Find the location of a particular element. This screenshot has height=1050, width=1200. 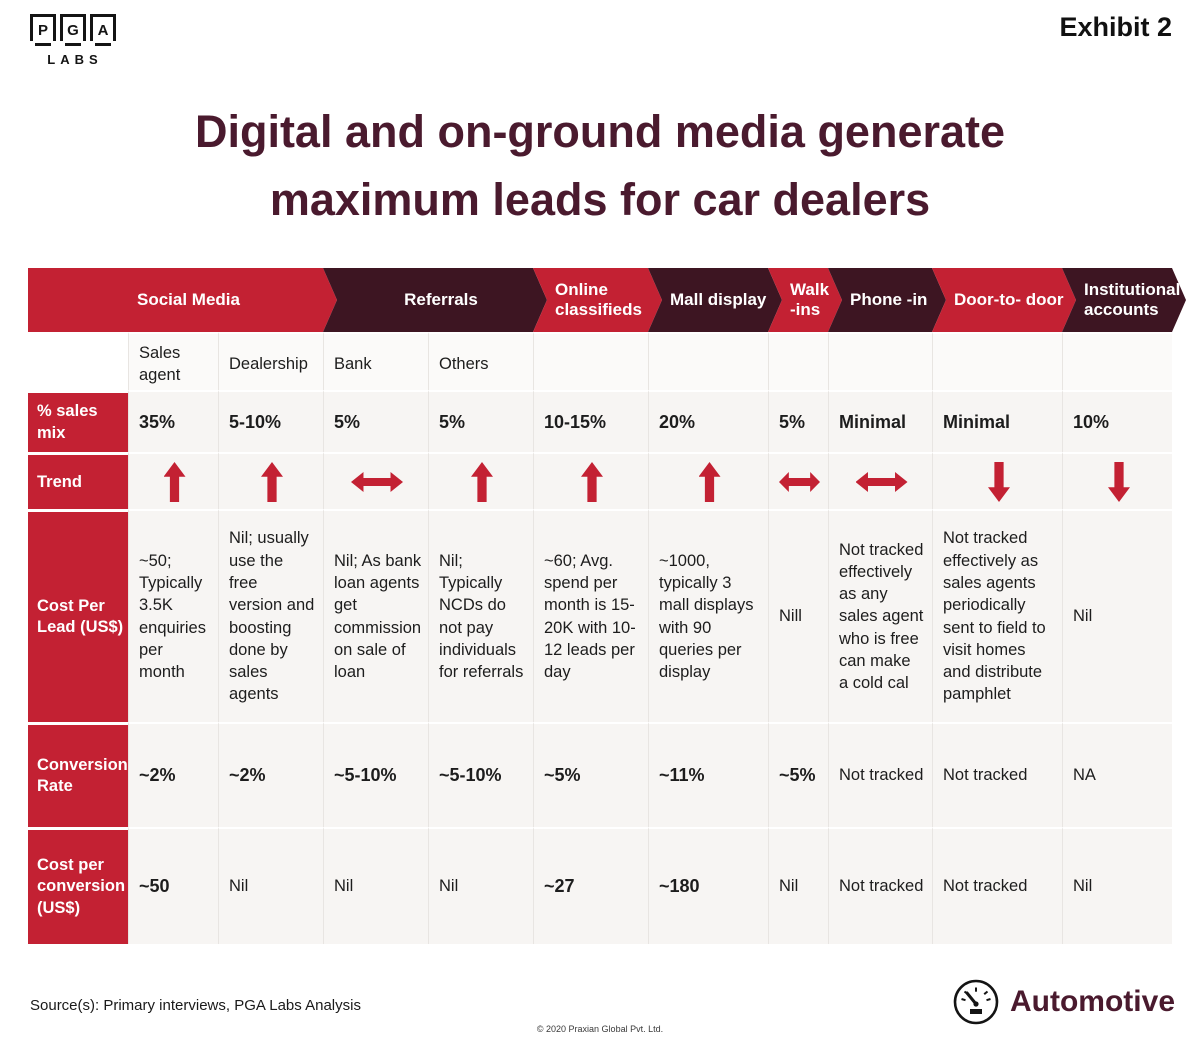

trend-row: Trend is located at coordinates (600, 481).